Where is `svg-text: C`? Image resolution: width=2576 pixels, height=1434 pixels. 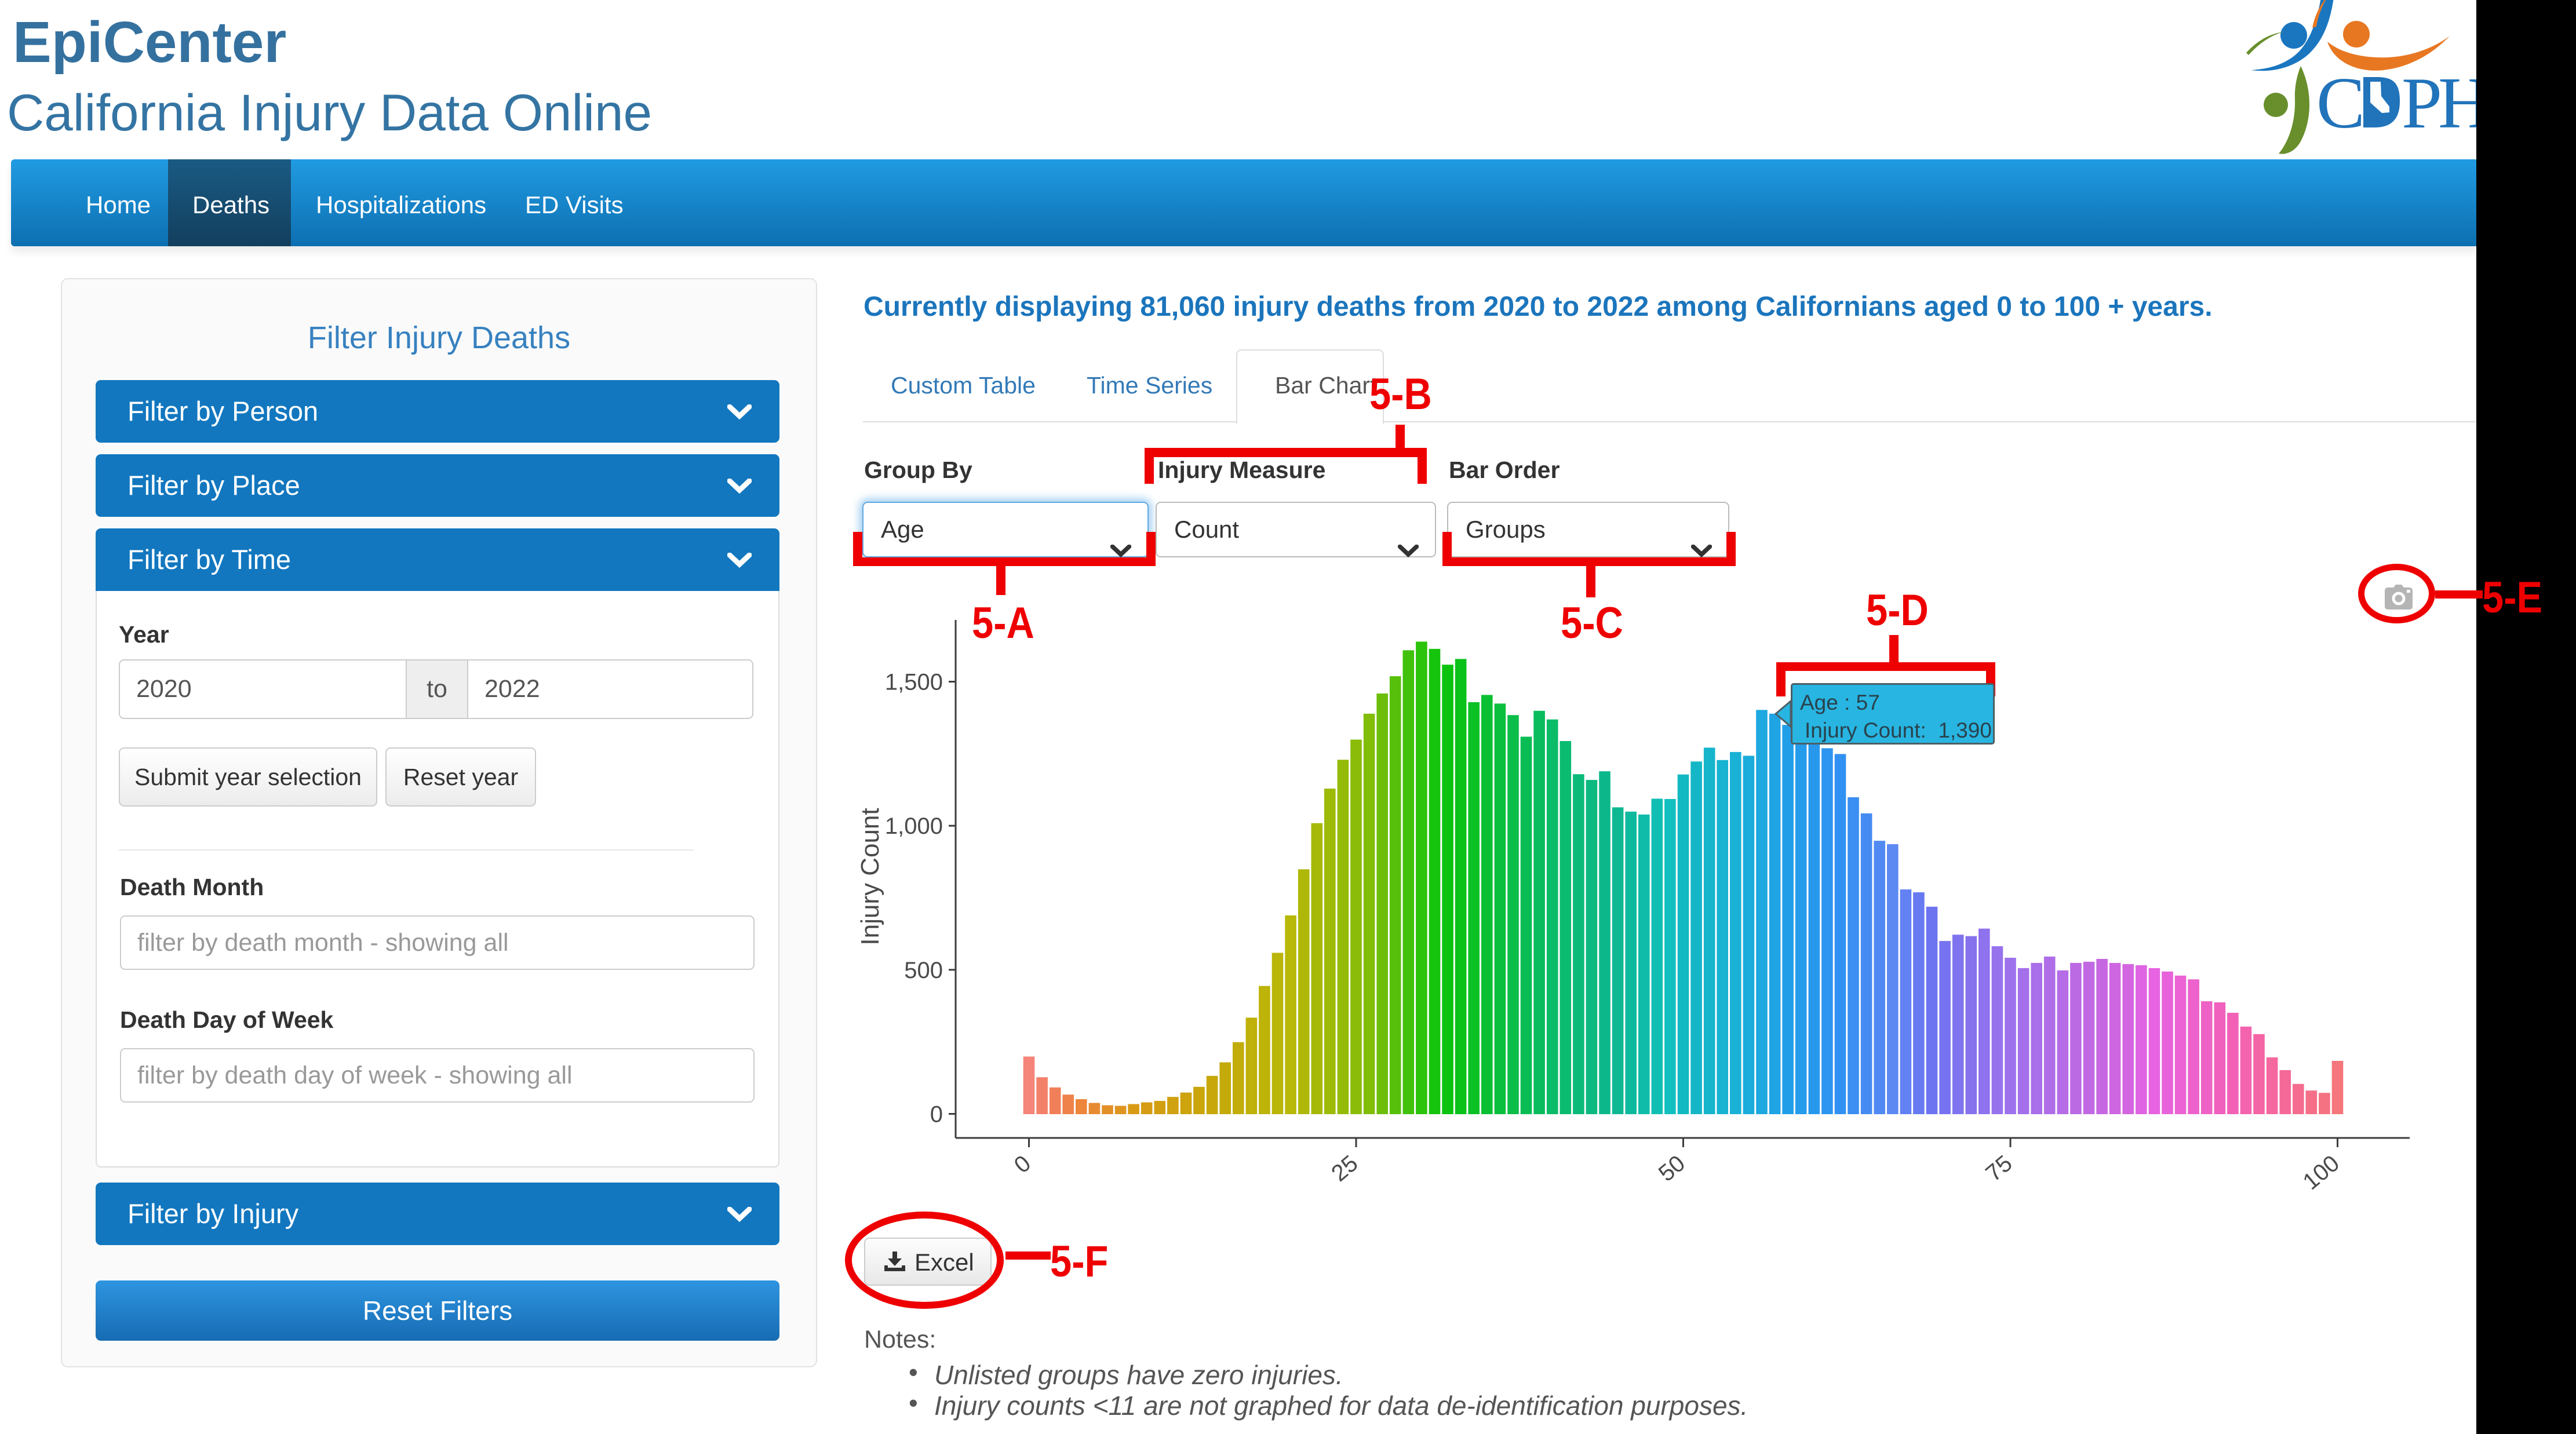
svg-text: C is located at coordinates (2340, 103).